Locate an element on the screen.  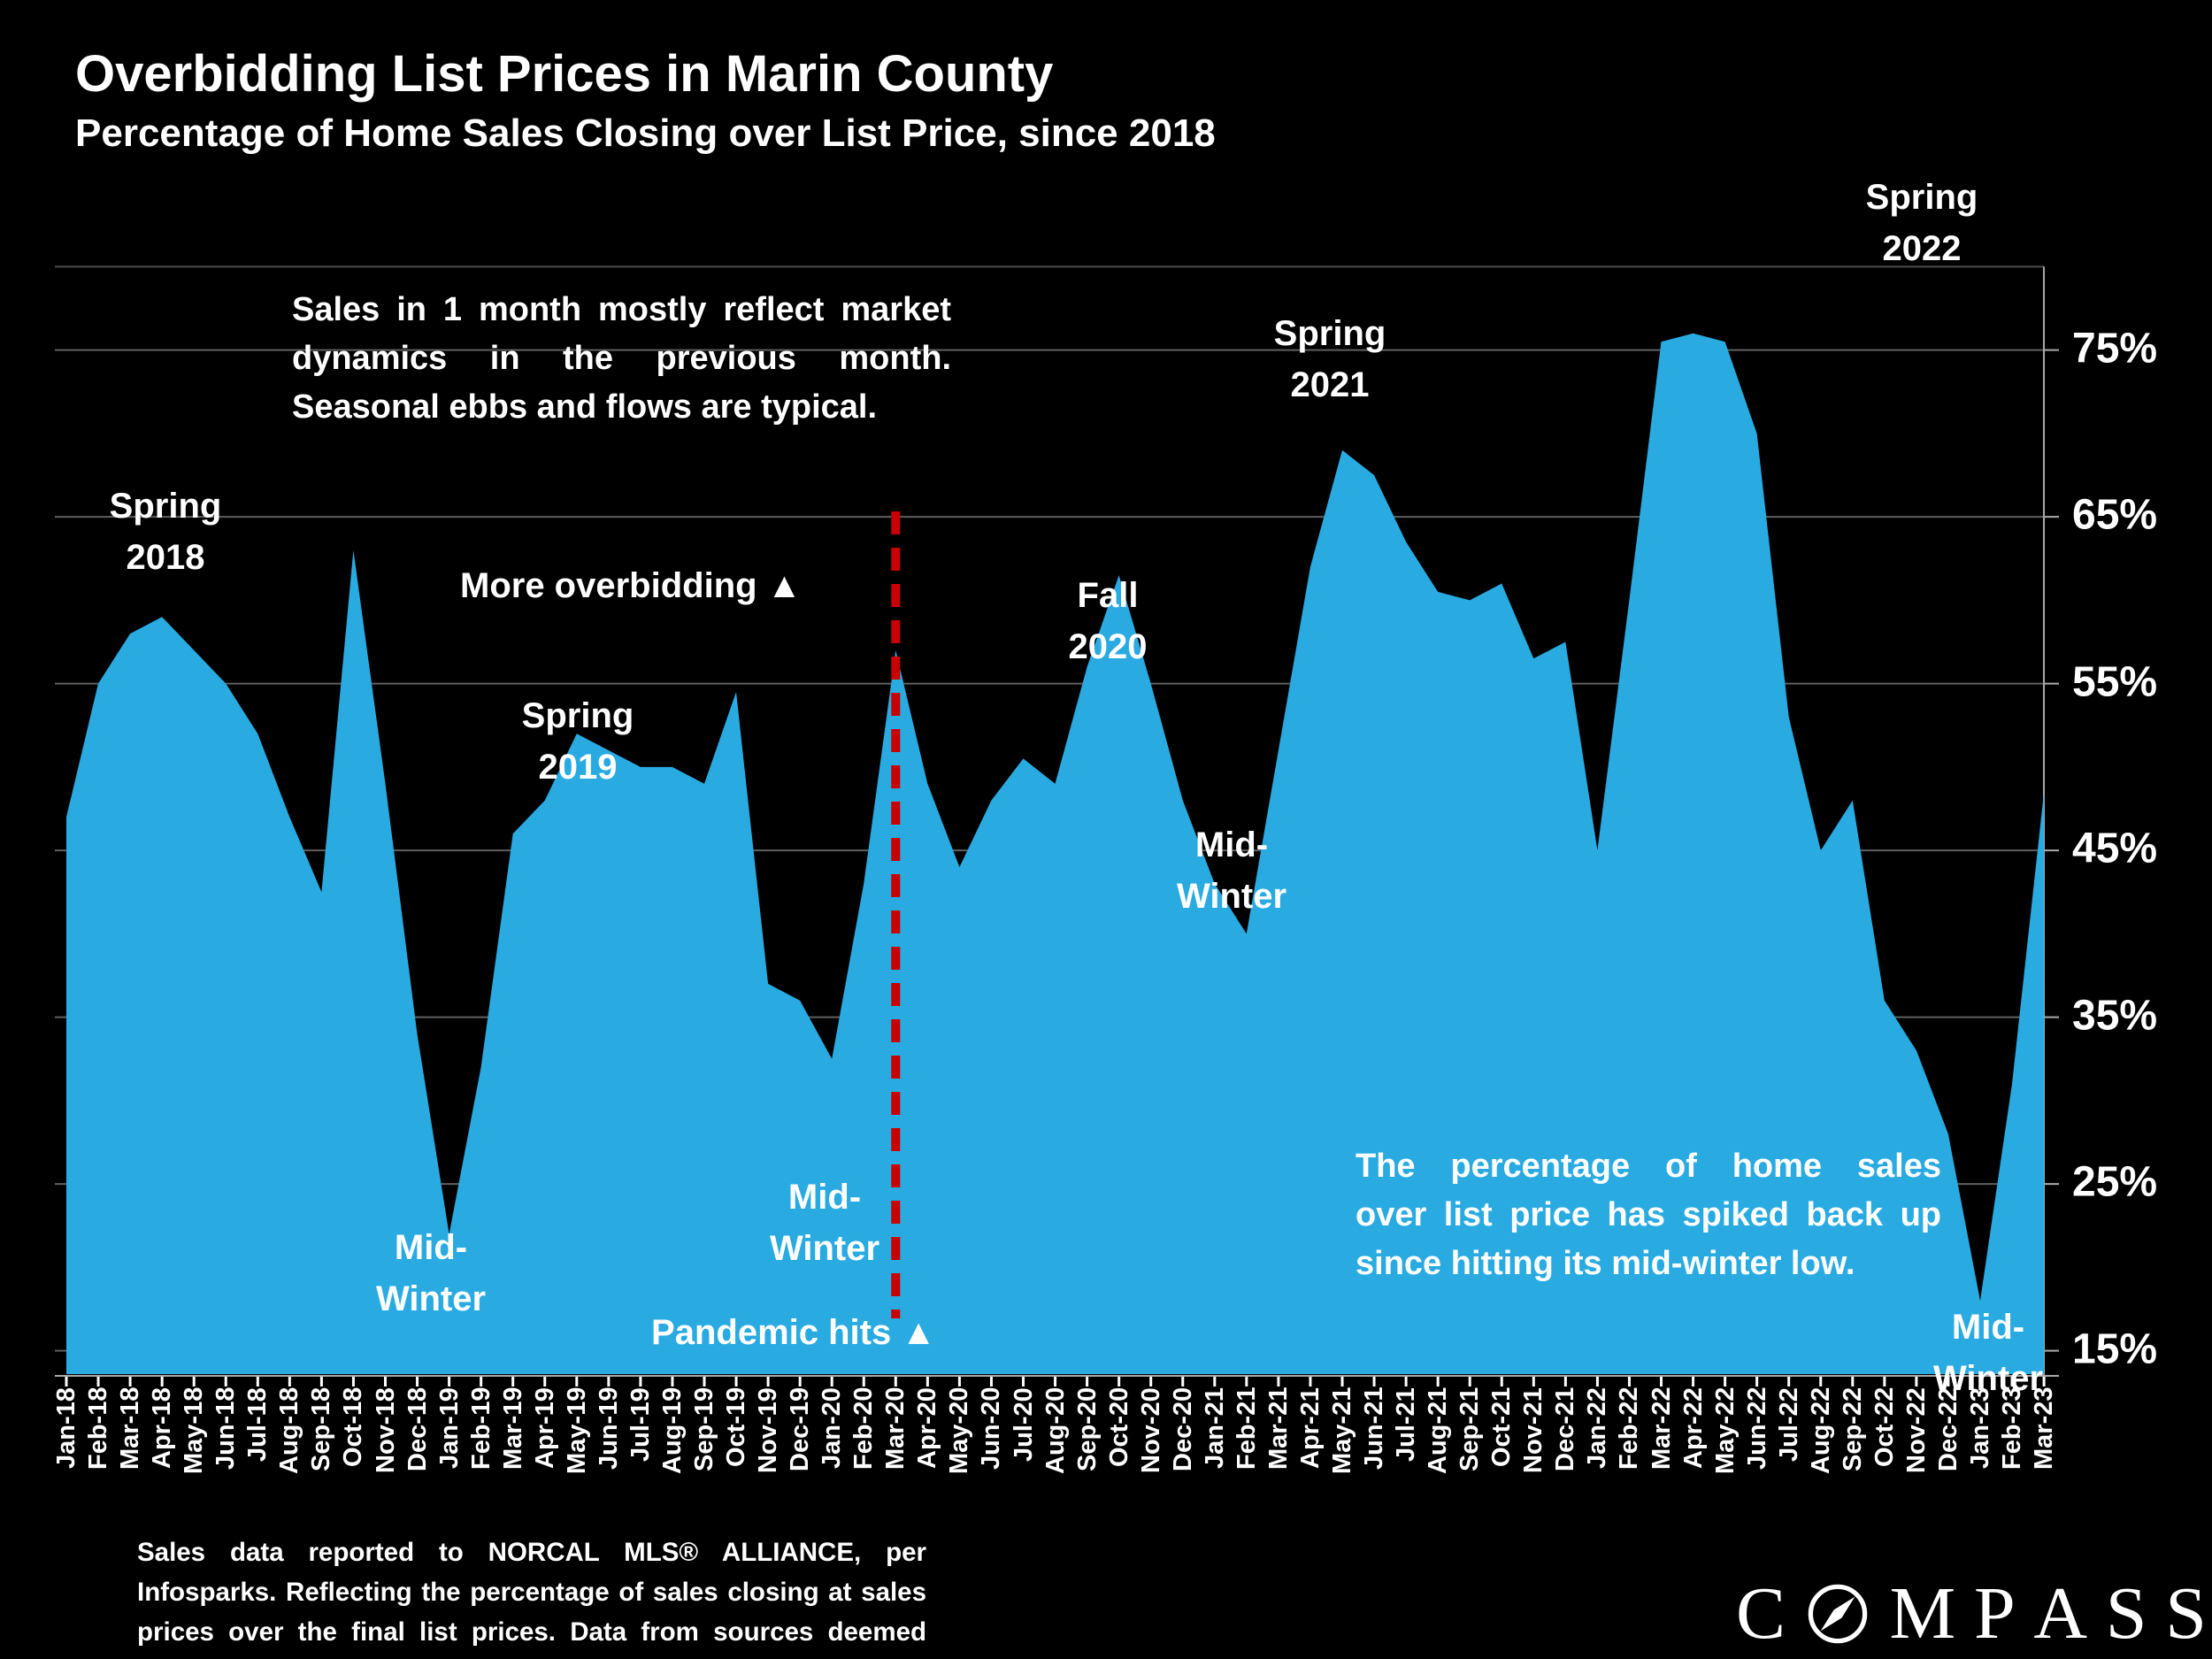
x-axis-label-Jul-20: Jul-20 is located at coordinates (1023, 1424).